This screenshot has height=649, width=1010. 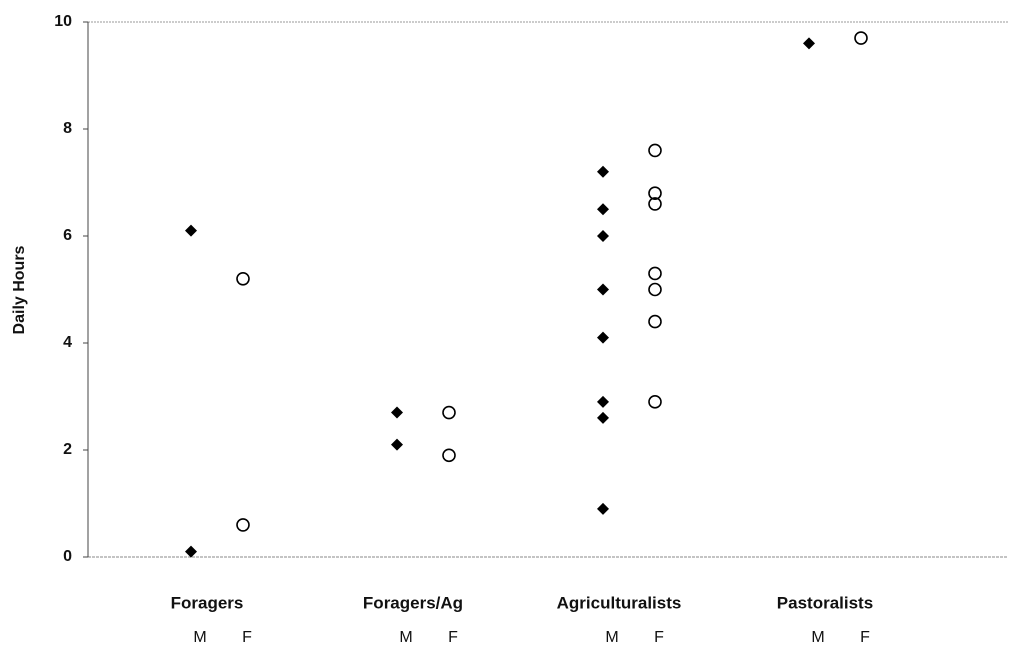 What do you see at coordinates (413, 602) in the screenshot?
I see `category-label: Foragers/Ag` at bounding box center [413, 602].